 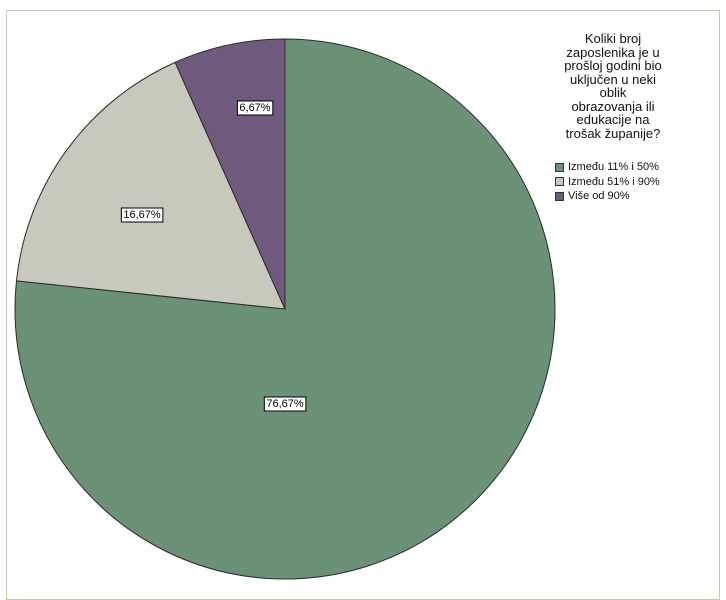 I want to click on legend-item: Više od 90%, so click(x=607, y=196).